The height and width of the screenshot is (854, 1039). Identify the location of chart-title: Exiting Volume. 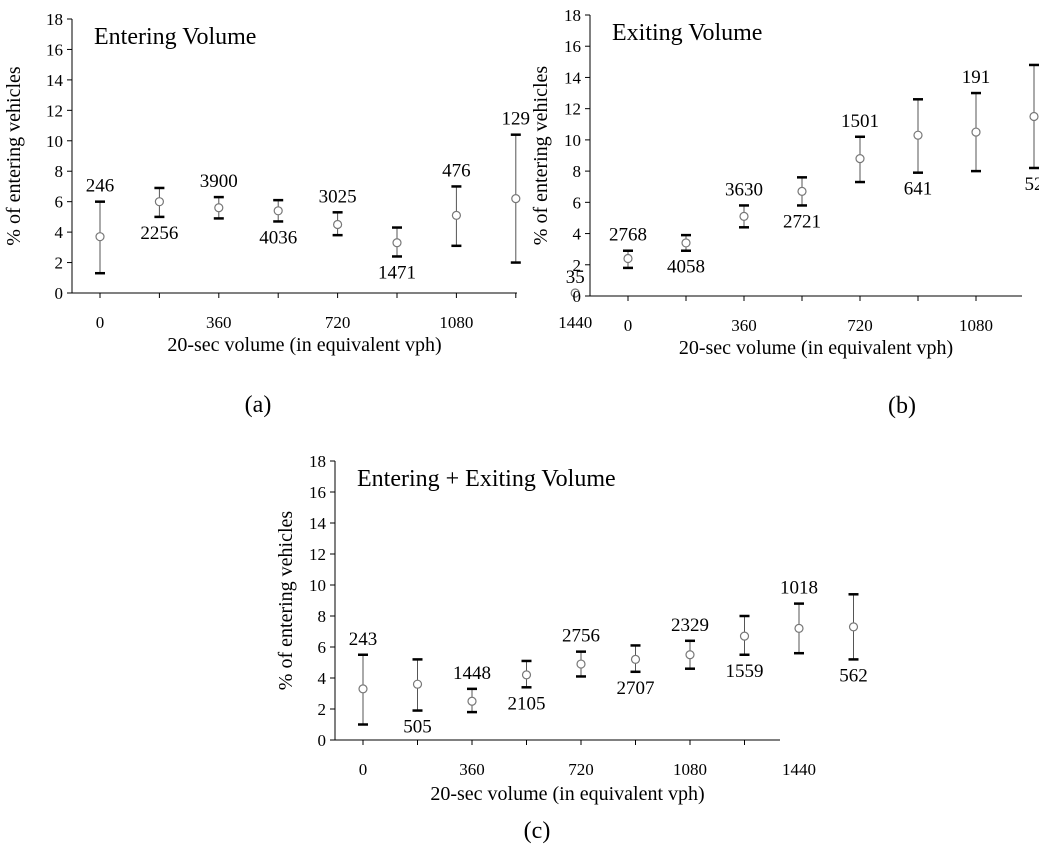
(687, 33).